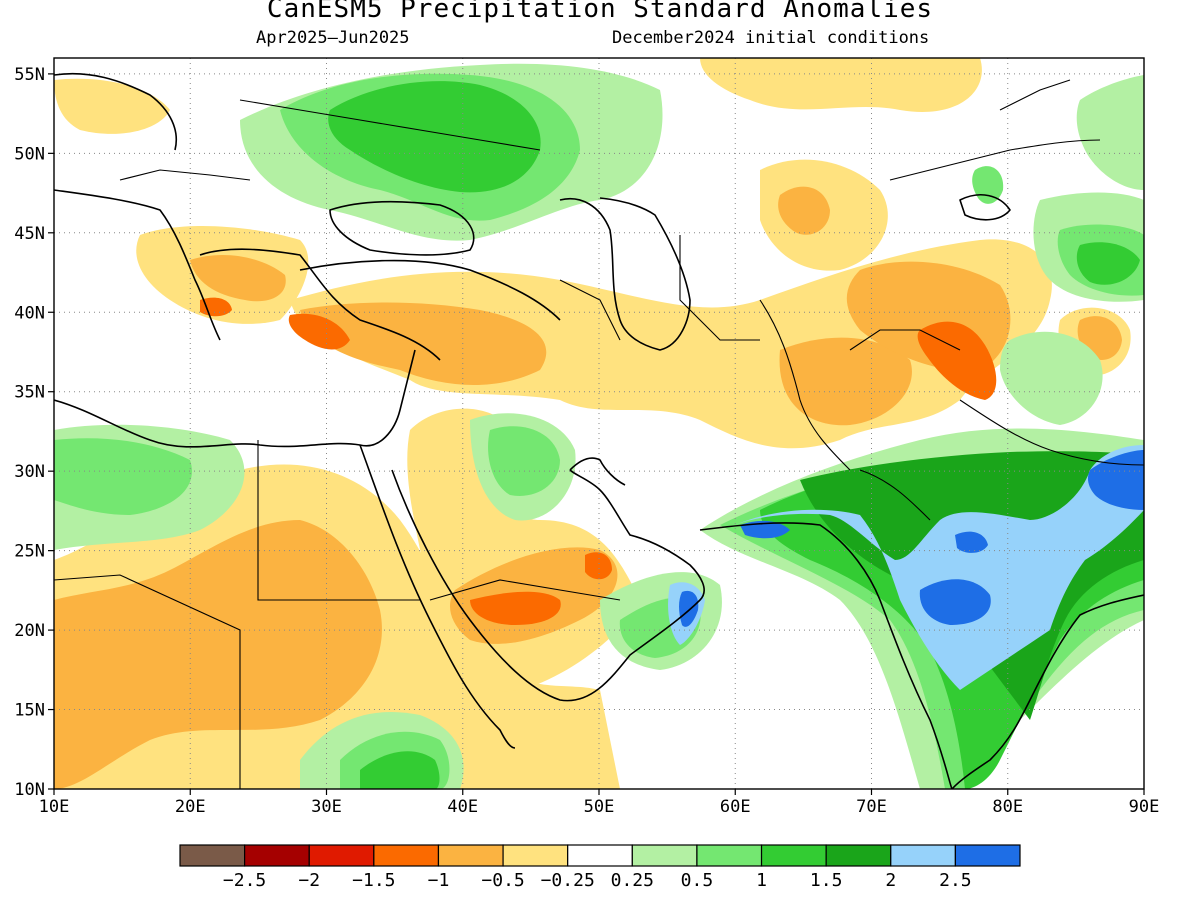  Describe the element at coordinates (29, 631) in the screenshot. I see `lat-tick-label: 20N` at that location.